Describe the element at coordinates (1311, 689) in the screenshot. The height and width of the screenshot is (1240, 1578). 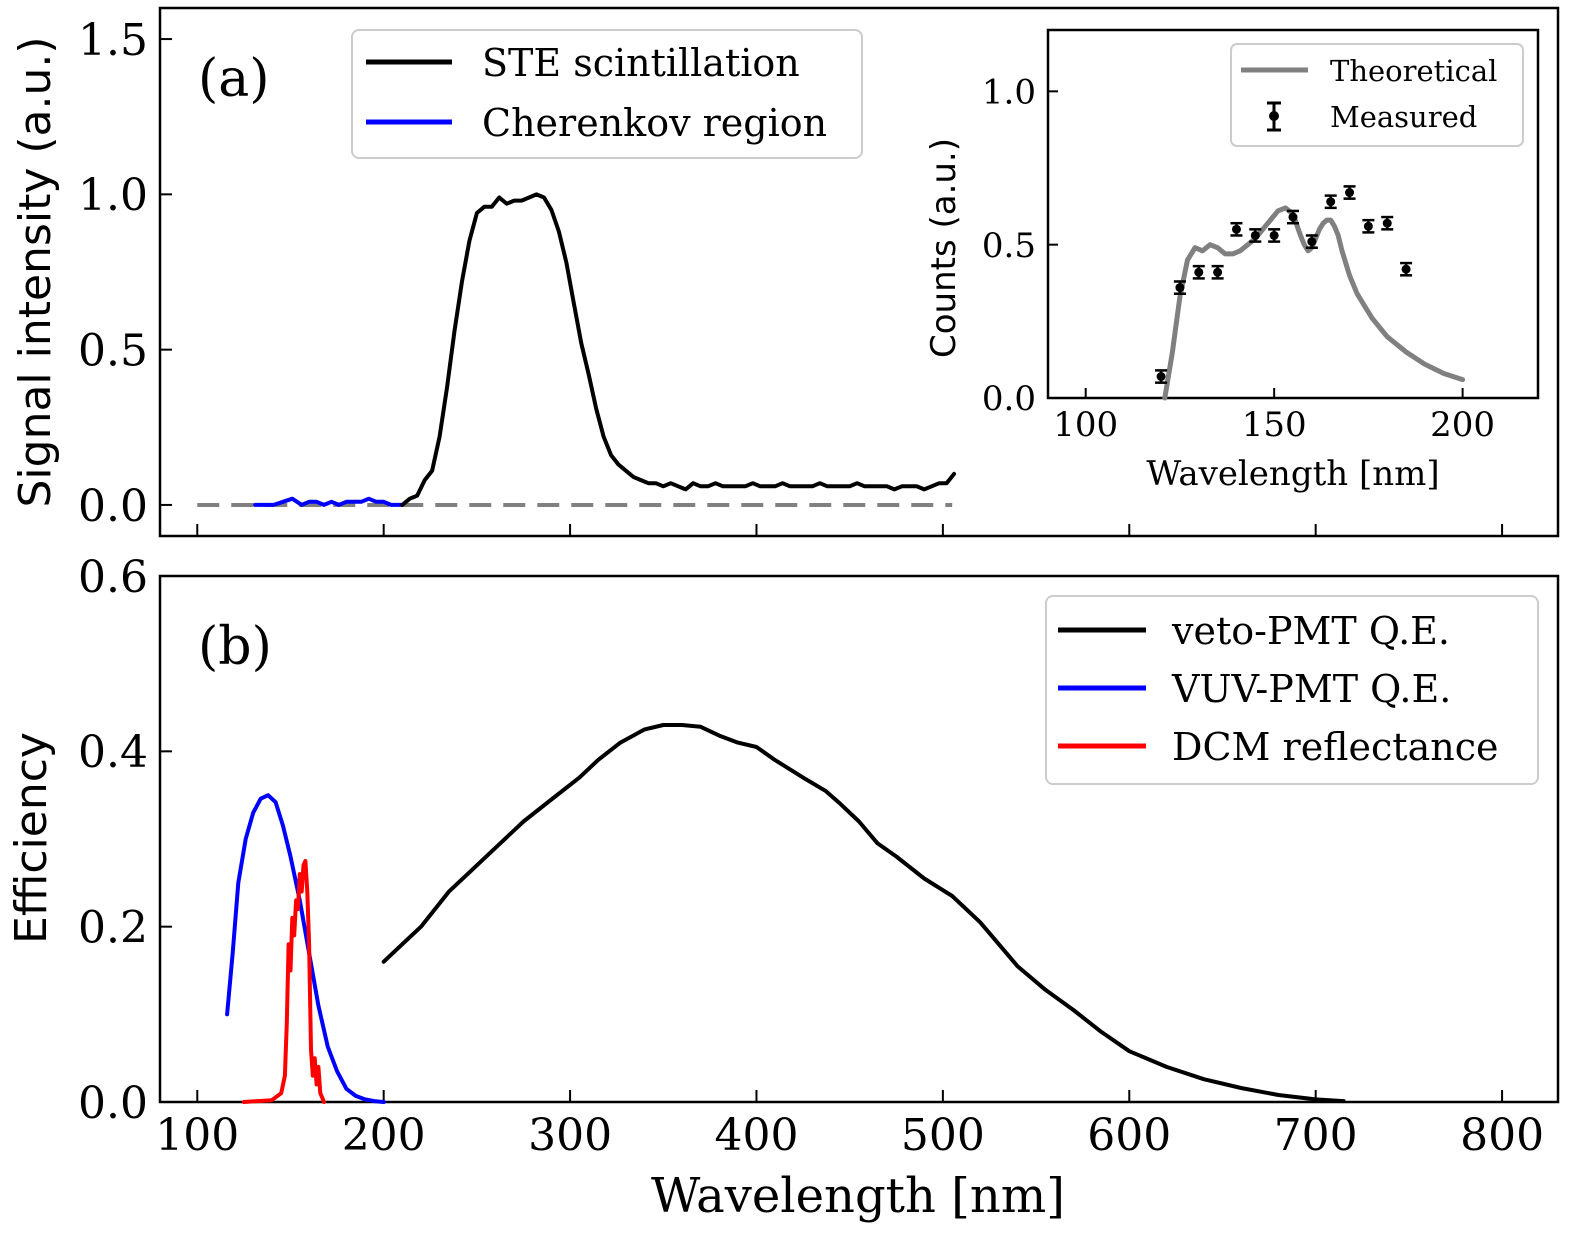
I see `legend-vuv-label: VUV-PMT Q.E.` at that location.